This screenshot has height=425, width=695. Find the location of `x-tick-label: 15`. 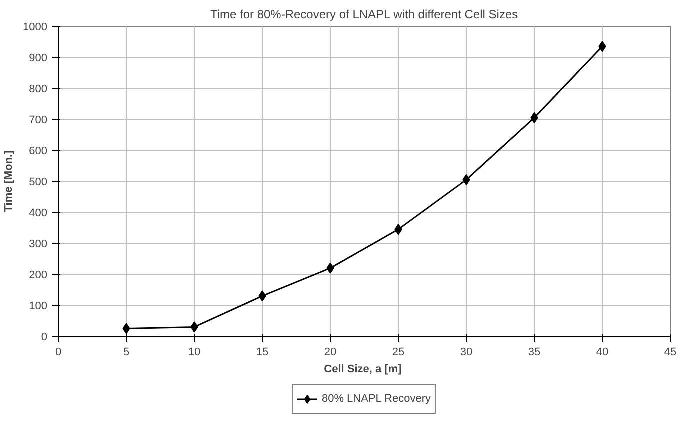

x-tick-label: 15 is located at coordinates (262, 352).